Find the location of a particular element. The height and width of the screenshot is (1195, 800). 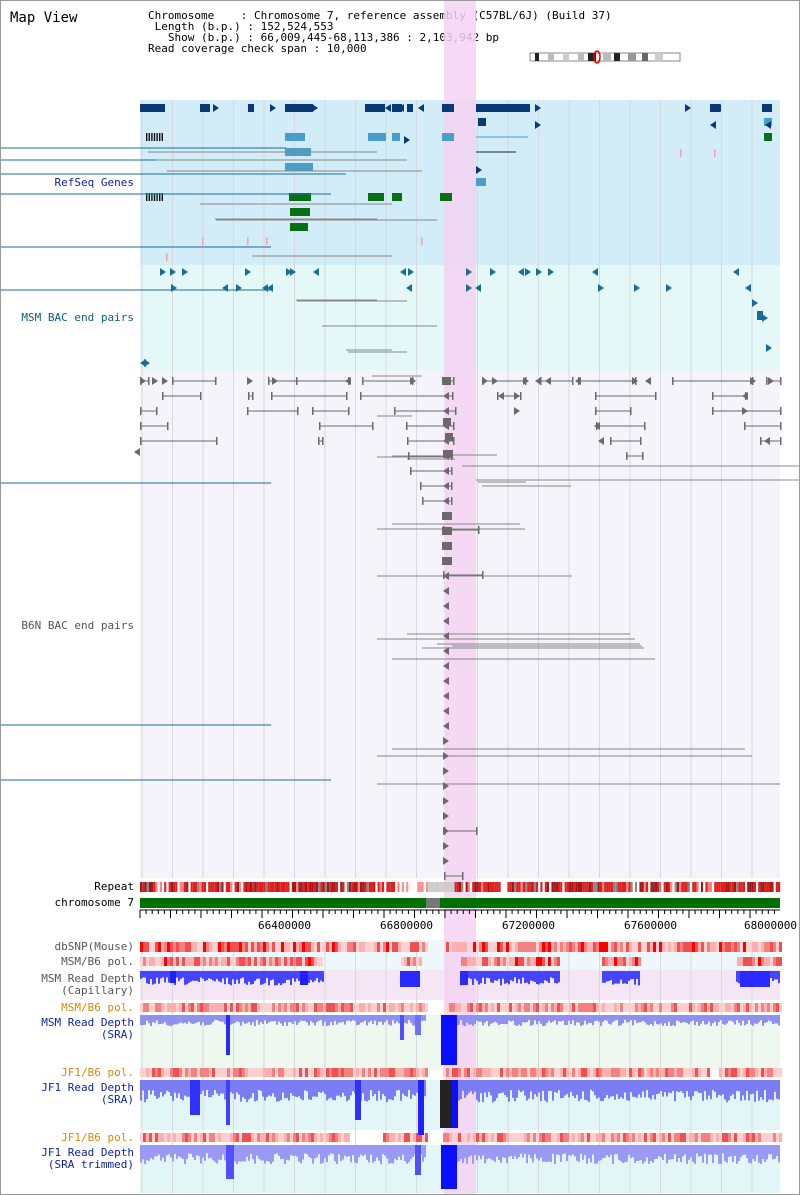

track-label-b6n-bac: B6N BAC end pairs is located at coordinates (77, 625).